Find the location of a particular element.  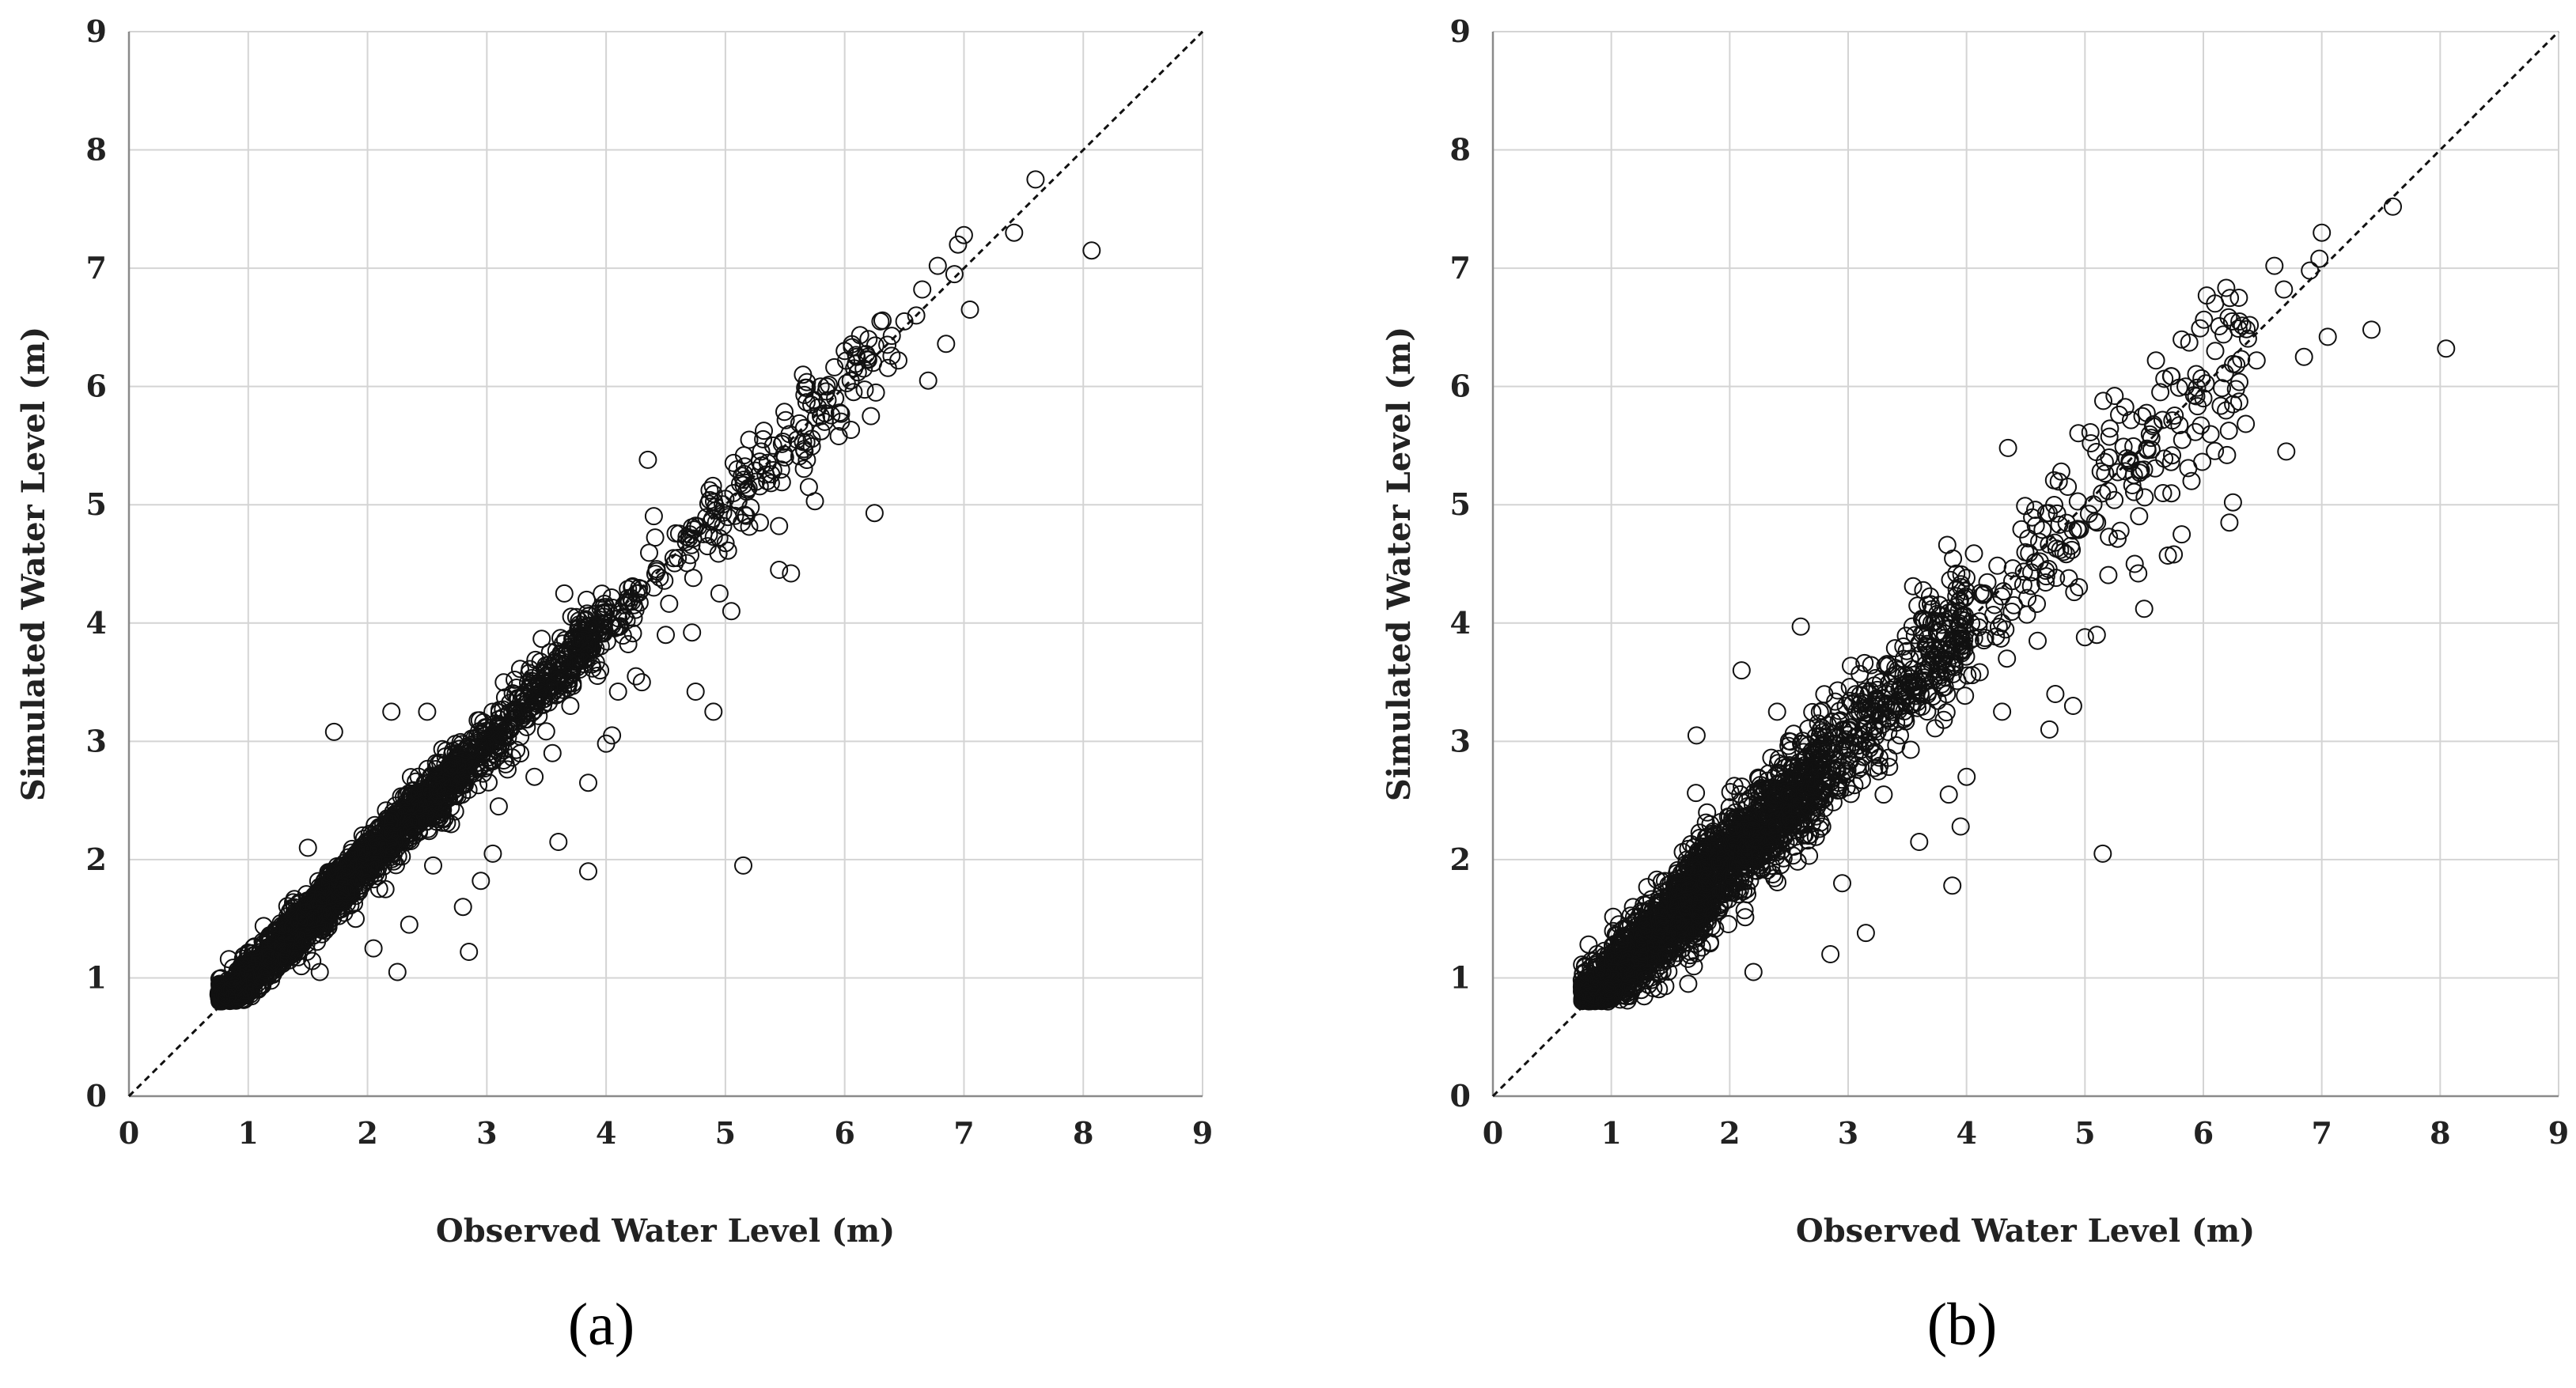

x-tick-label: 2 is located at coordinates (367, 1133).